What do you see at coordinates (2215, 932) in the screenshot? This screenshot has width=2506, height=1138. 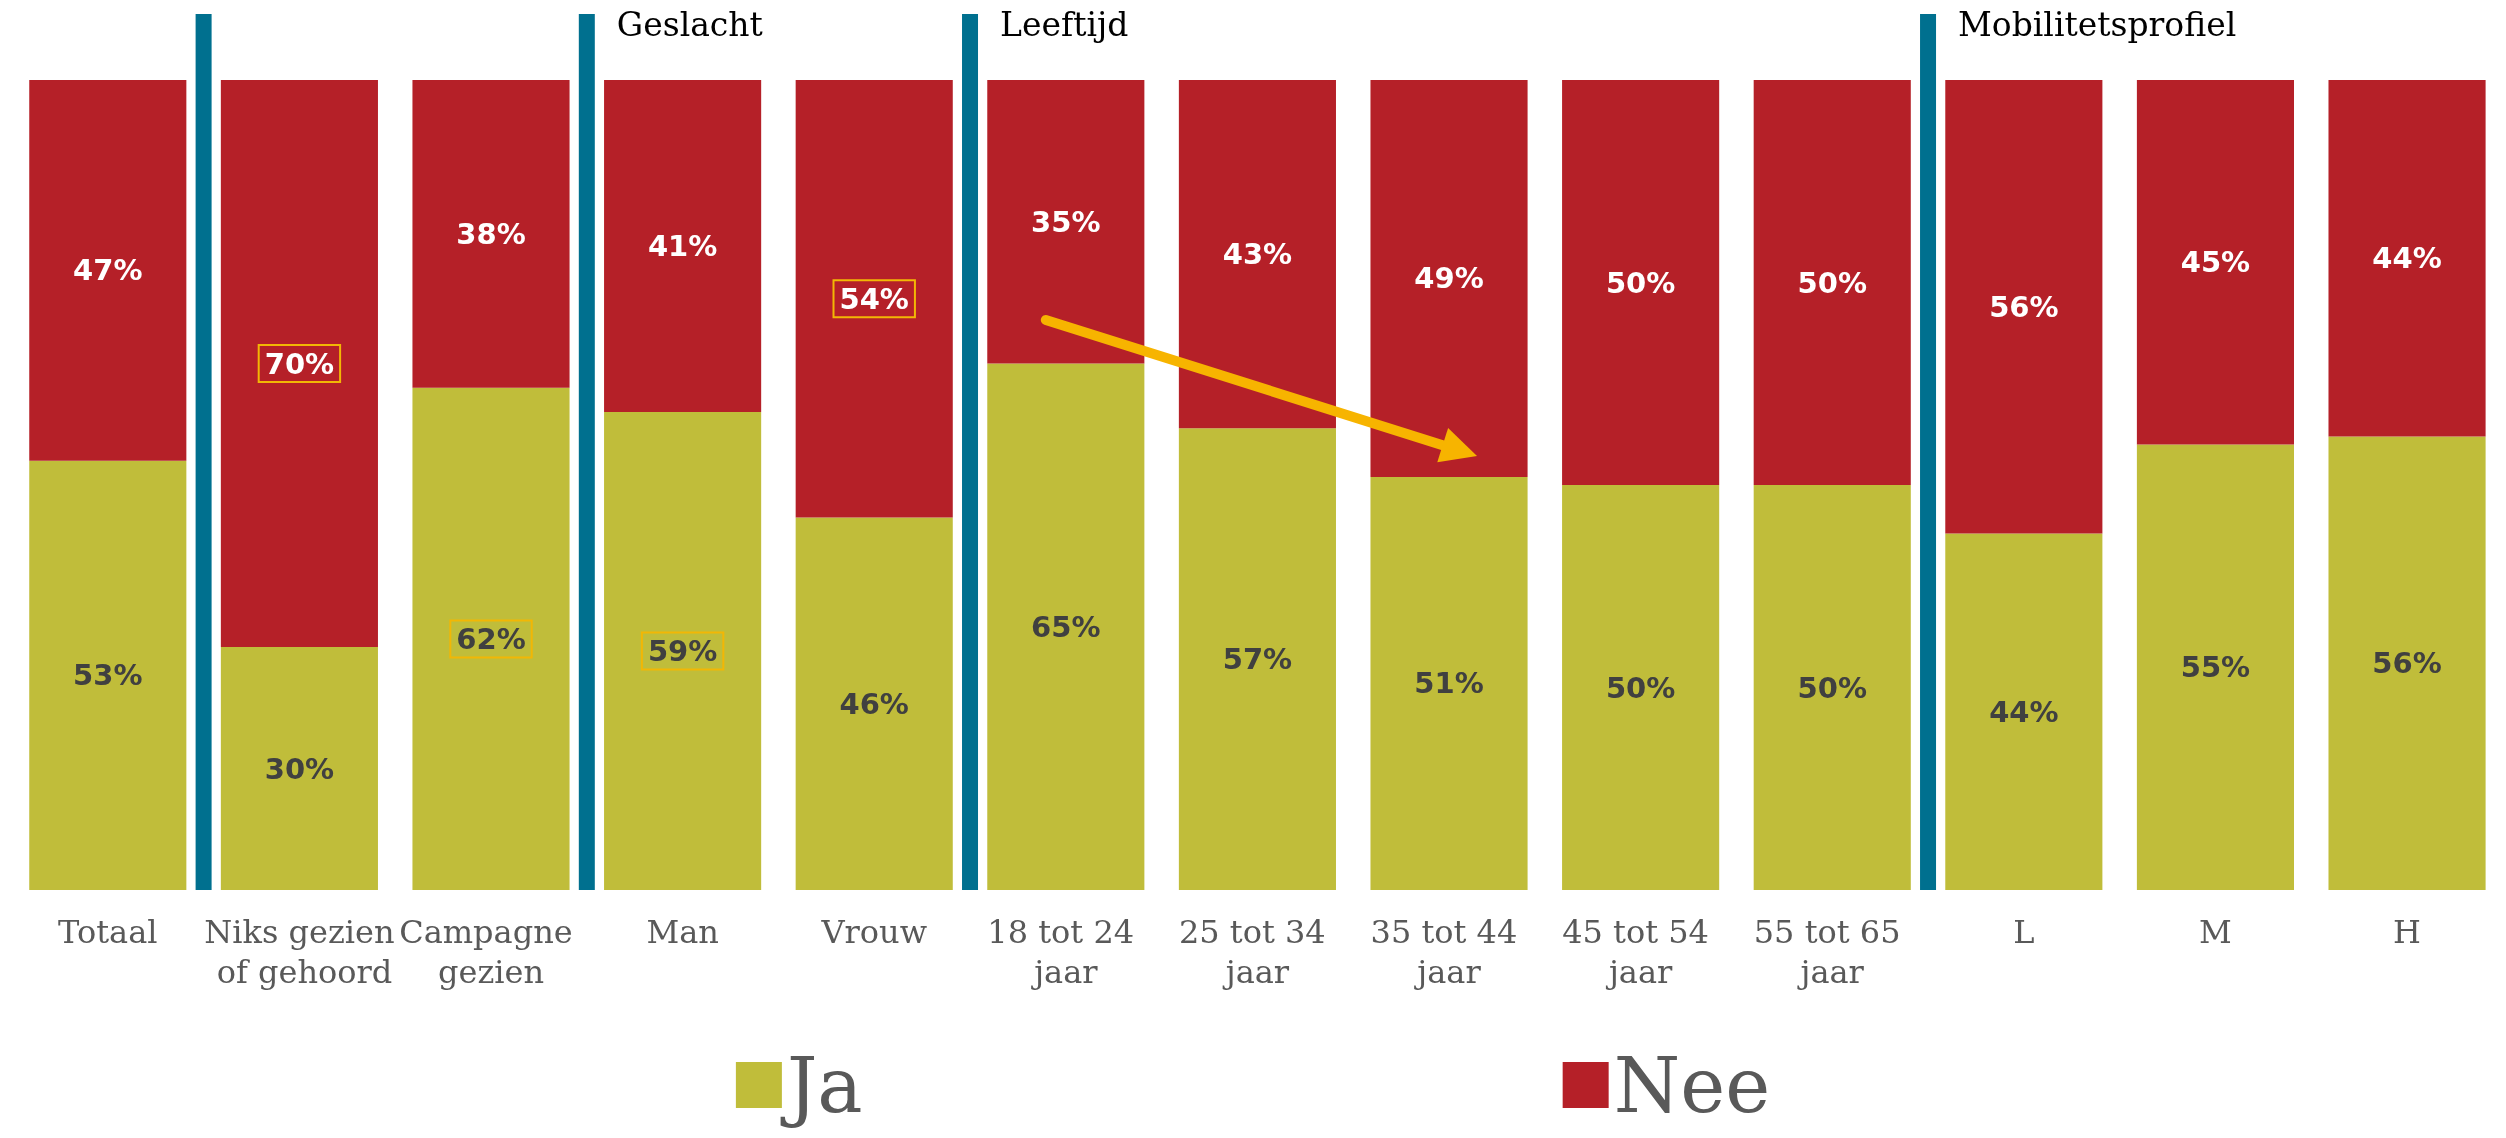 I see `x-tick-label: M` at bounding box center [2215, 932].